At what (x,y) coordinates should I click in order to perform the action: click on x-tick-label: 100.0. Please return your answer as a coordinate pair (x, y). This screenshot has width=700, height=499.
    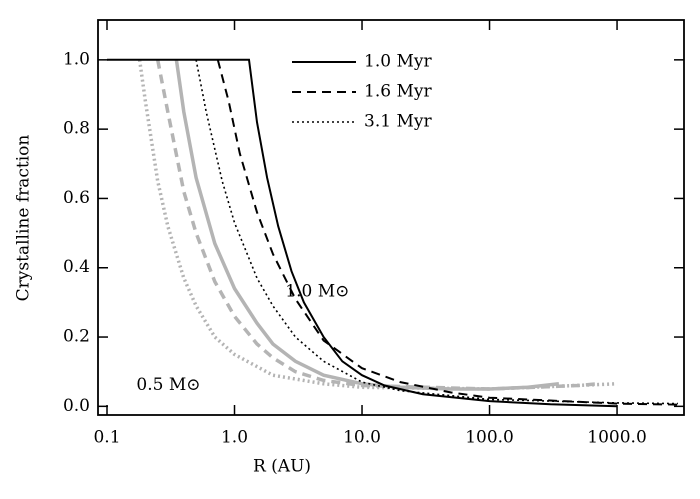
    Looking at the image, I should click on (489, 438).